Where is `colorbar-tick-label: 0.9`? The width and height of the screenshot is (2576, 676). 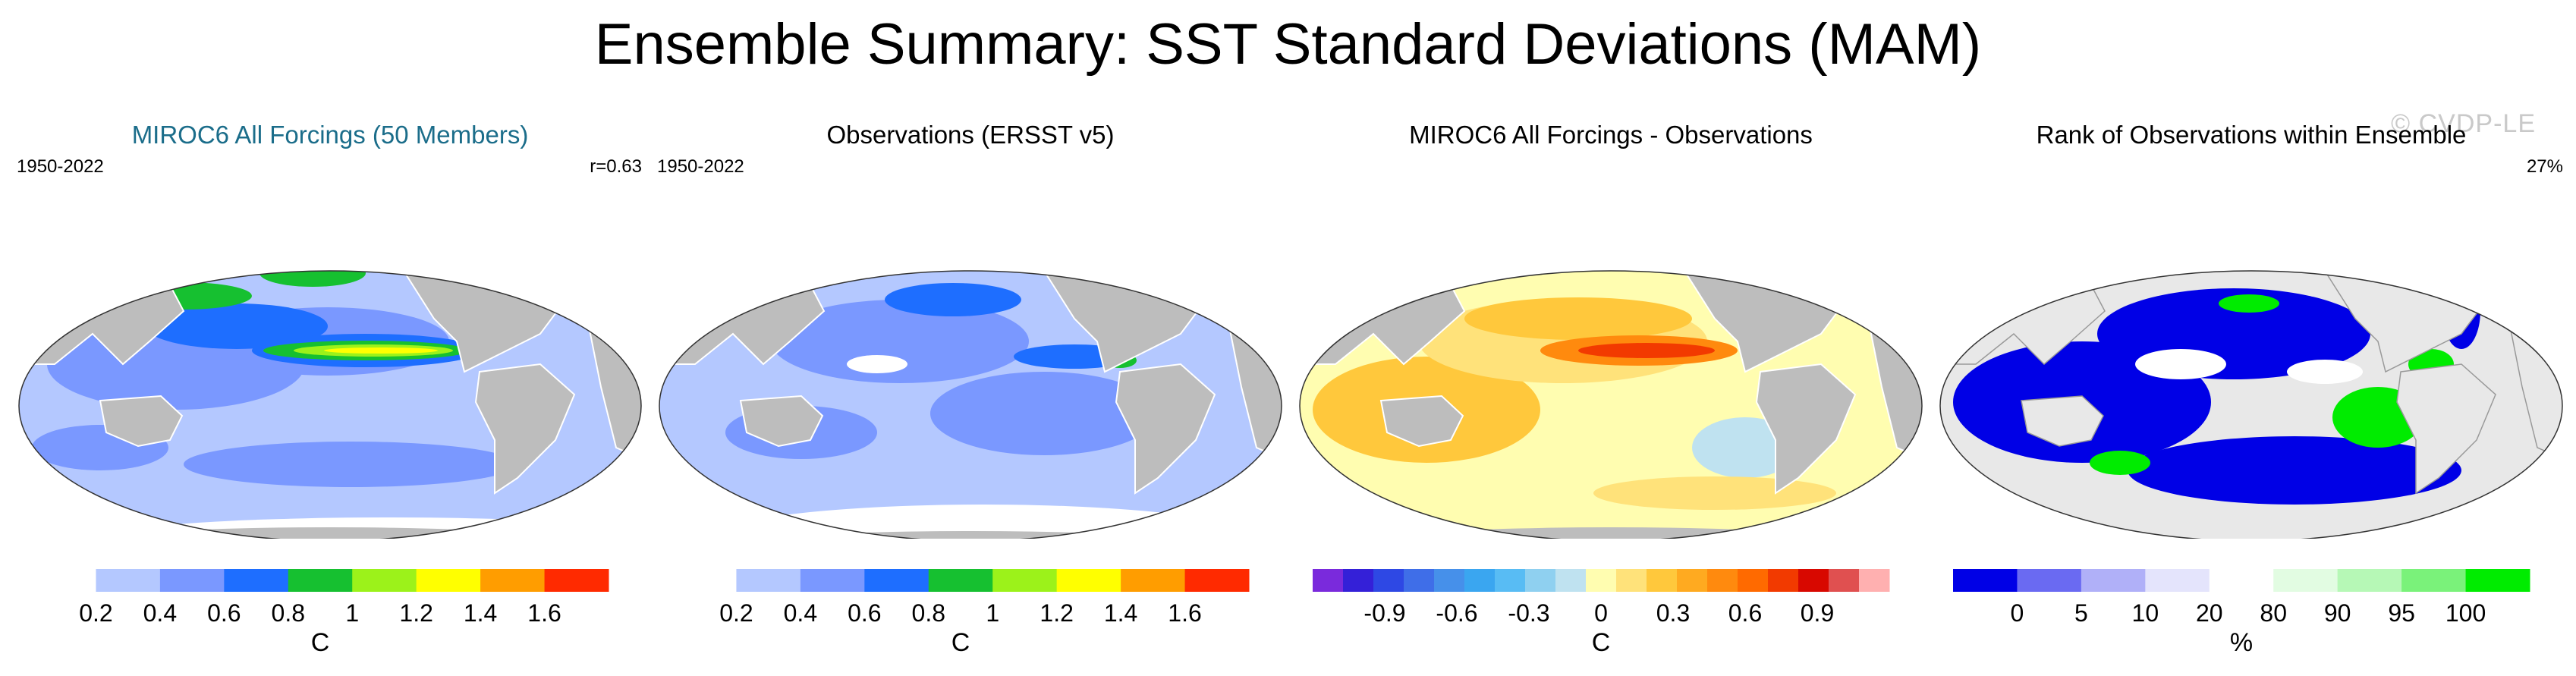 colorbar-tick-label: 0.9 is located at coordinates (1817, 613).